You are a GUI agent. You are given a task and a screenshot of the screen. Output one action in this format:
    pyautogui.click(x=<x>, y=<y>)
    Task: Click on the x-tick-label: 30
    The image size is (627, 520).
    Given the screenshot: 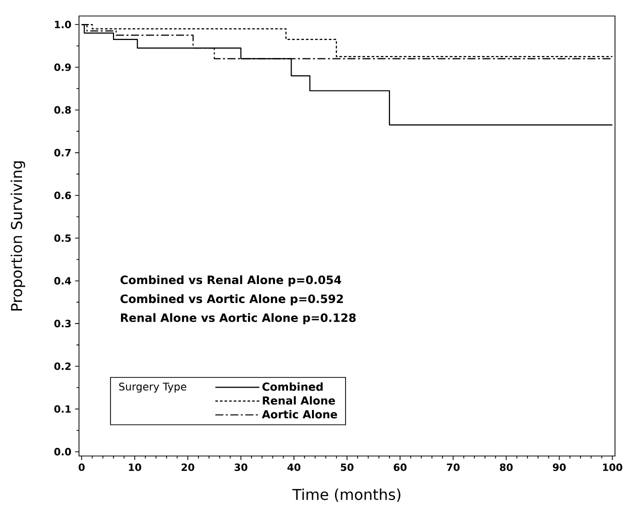 What is the action you would take?
    pyautogui.click(x=241, y=467)
    